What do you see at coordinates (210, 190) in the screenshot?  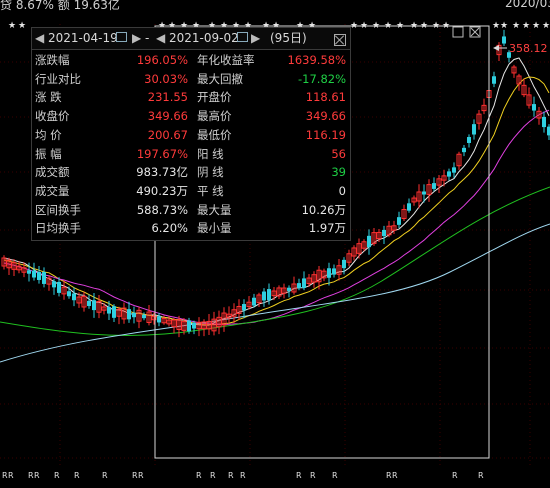 I see `stat-label: 平 线` at bounding box center [210, 190].